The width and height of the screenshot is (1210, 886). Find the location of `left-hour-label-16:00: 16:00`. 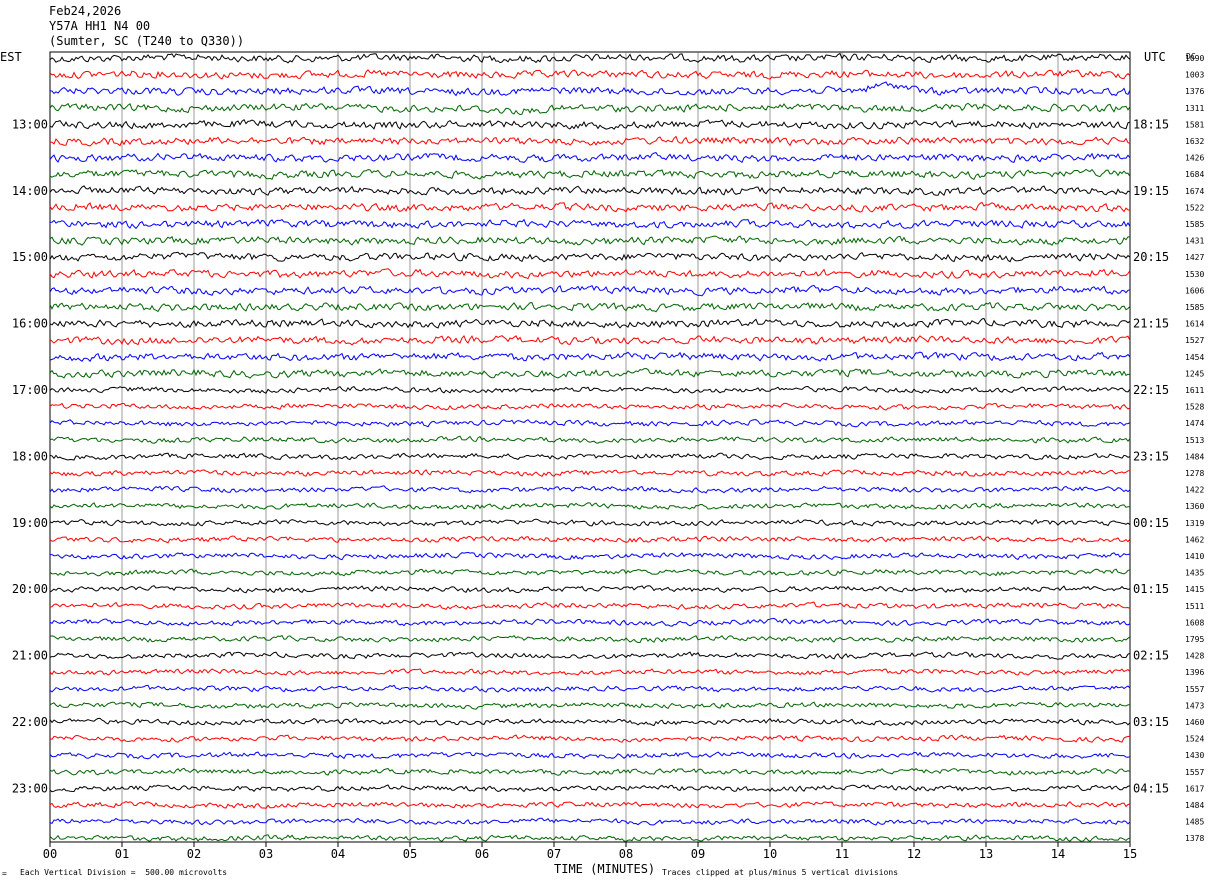

left-hour-label-16:00: 16:00 is located at coordinates (30, 324).